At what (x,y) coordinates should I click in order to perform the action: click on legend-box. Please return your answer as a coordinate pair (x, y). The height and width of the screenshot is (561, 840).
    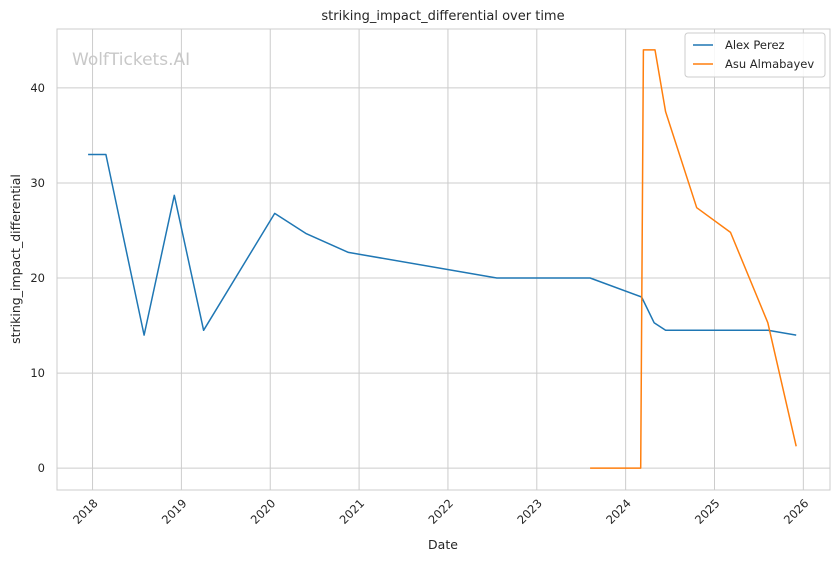
    Looking at the image, I should click on (755, 55).